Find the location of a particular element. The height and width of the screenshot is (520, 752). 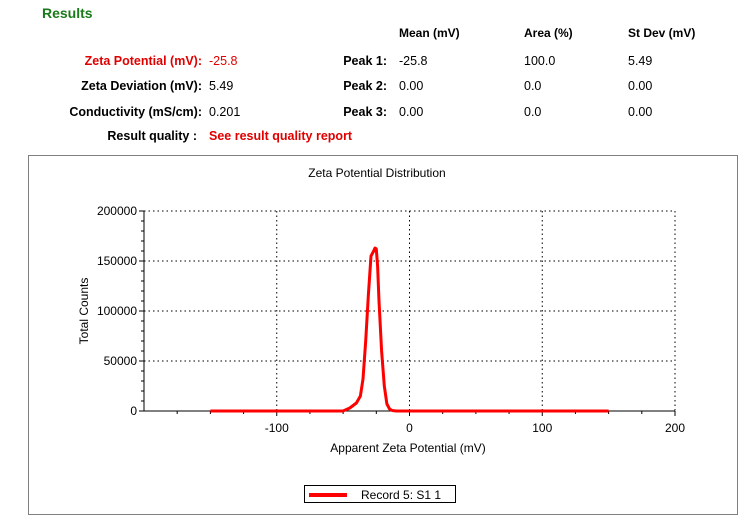

y-tick-label: 0 is located at coordinates (133, 411).